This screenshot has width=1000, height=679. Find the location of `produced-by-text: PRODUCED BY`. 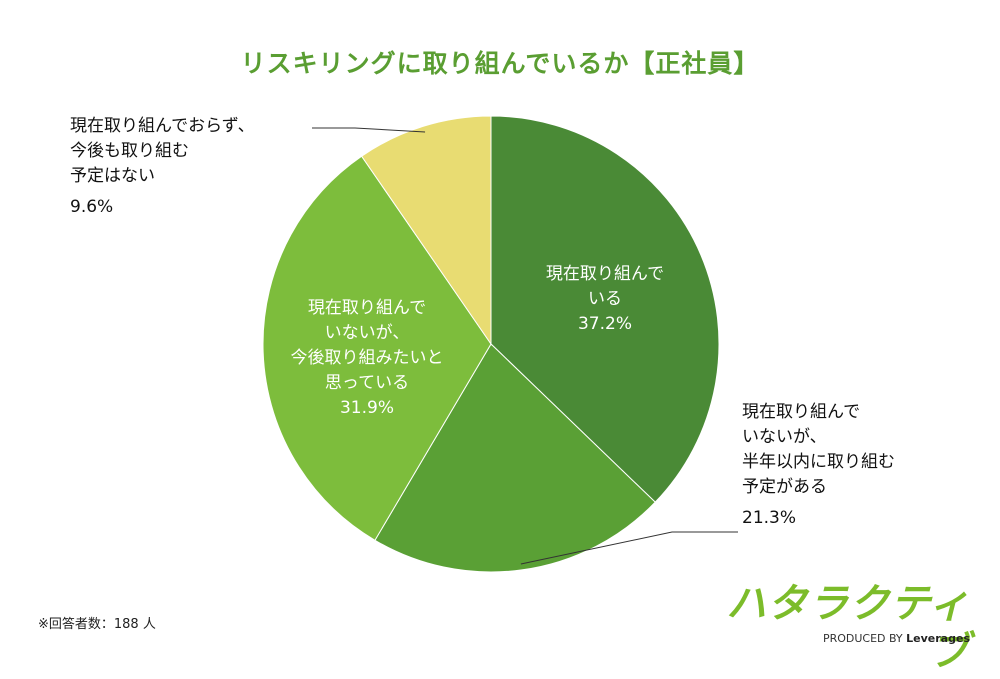

produced-by-text: PRODUCED BY is located at coordinates (862, 638).